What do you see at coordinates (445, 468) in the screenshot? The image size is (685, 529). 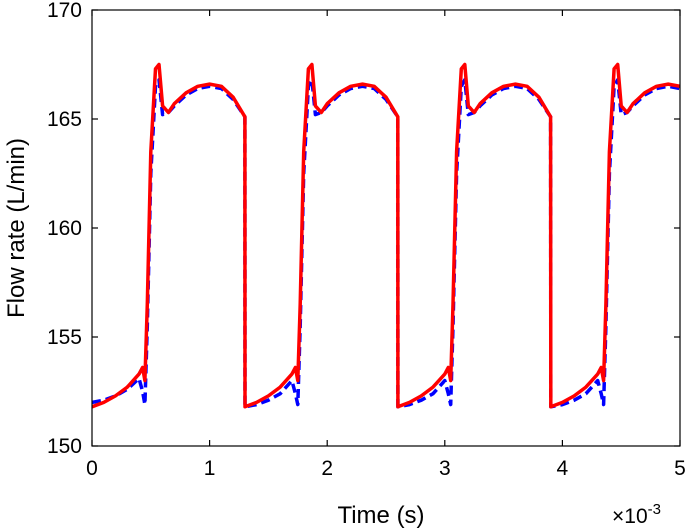 I see `x-tick-label: 3` at bounding box center [445, 468].